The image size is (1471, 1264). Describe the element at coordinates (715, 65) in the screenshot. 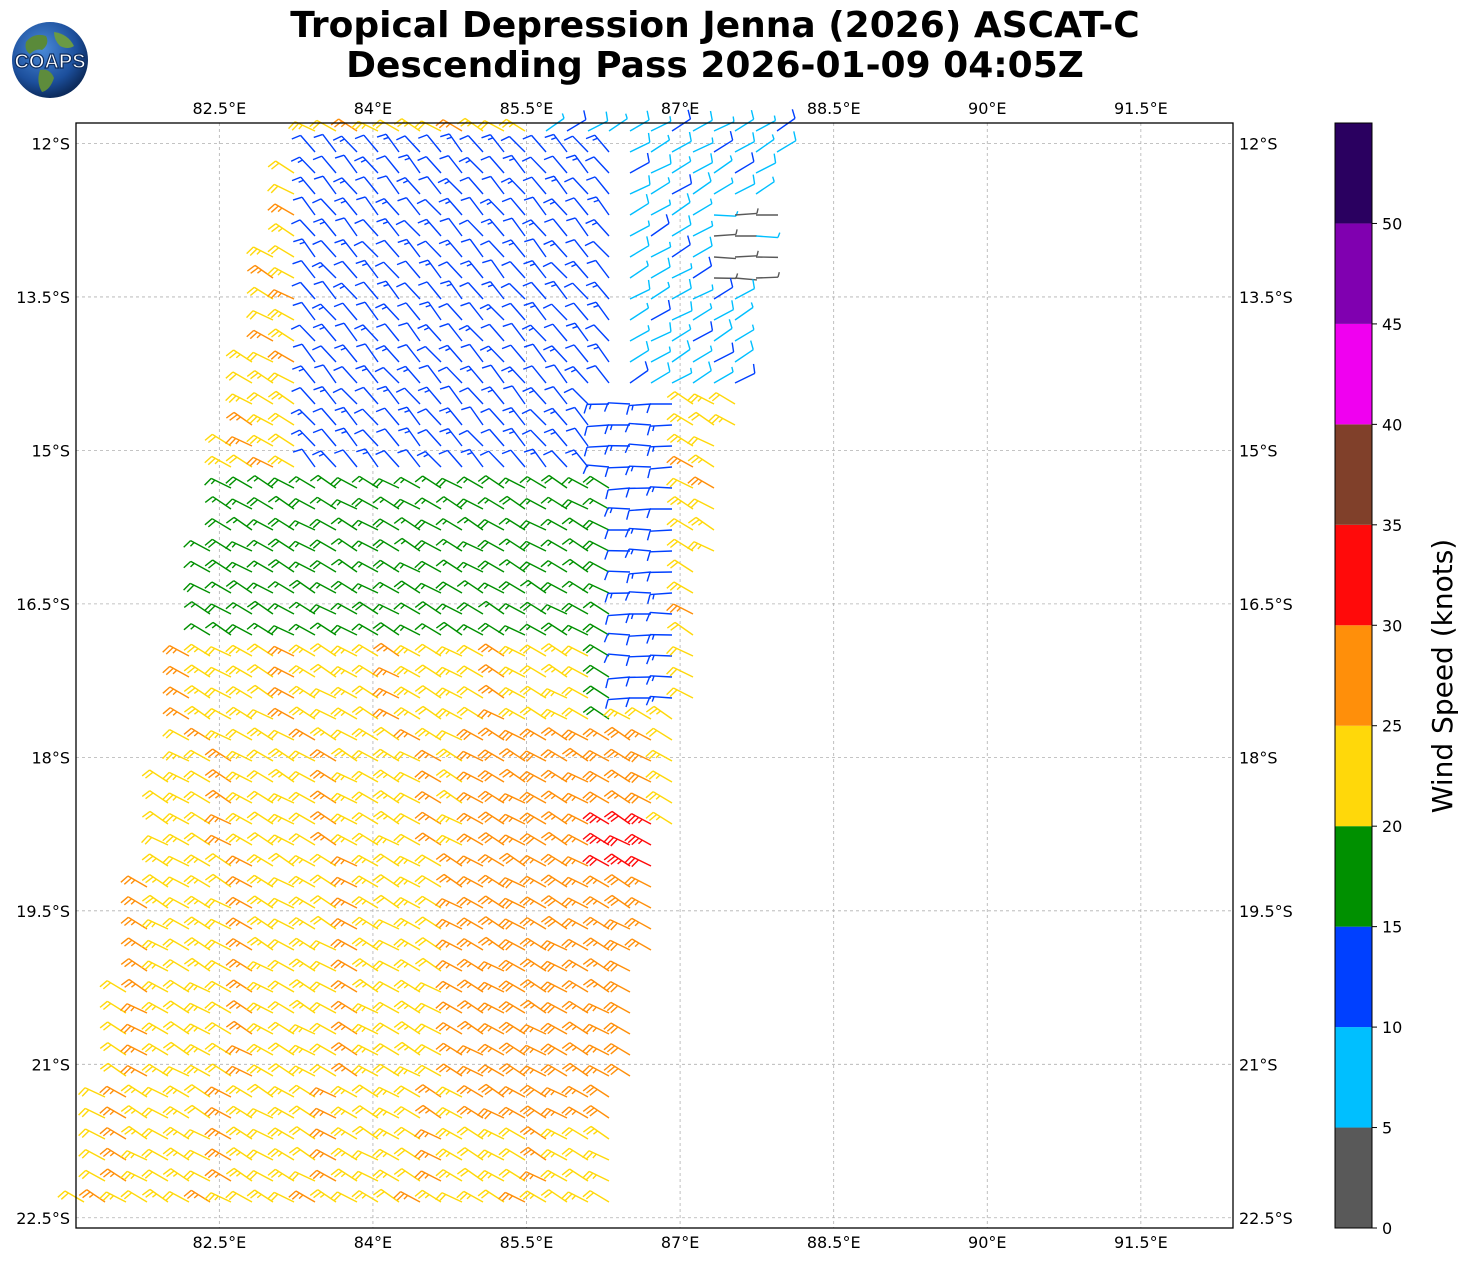

I see `title-line-2: Descending Pass 2026-01-09 04:05Z` at that location.